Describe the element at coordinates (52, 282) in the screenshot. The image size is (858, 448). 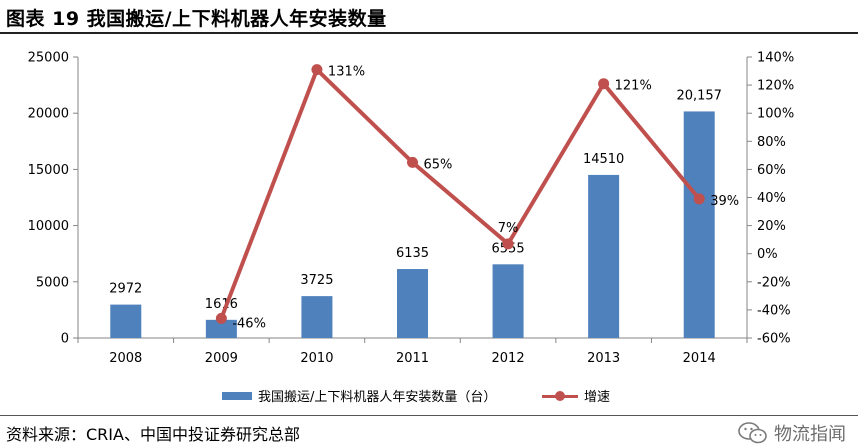
I see `left-tick-label: 5000` at that location.